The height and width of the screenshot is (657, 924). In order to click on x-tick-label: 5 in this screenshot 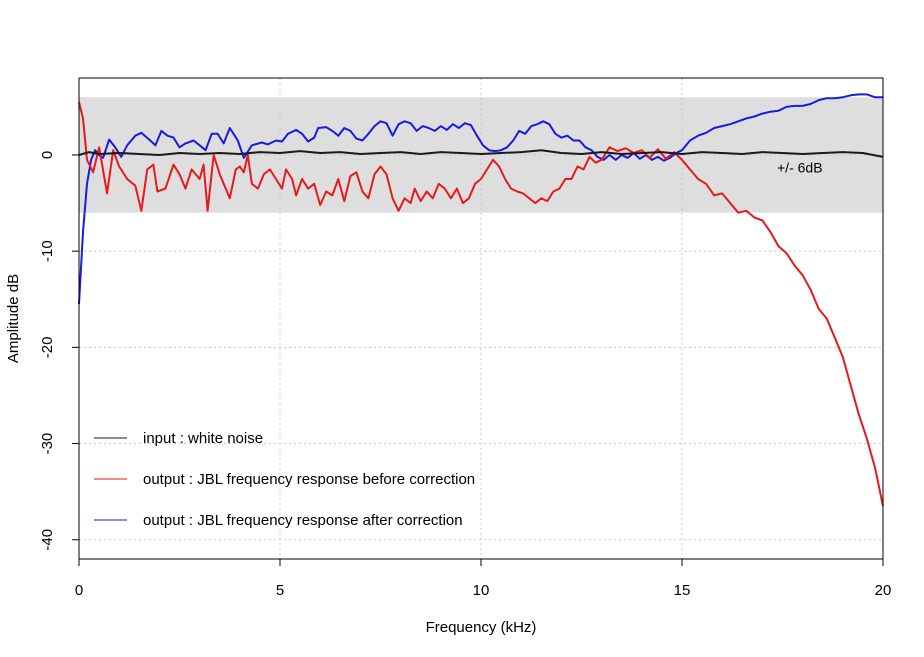, I will do `click(280, 590)`.